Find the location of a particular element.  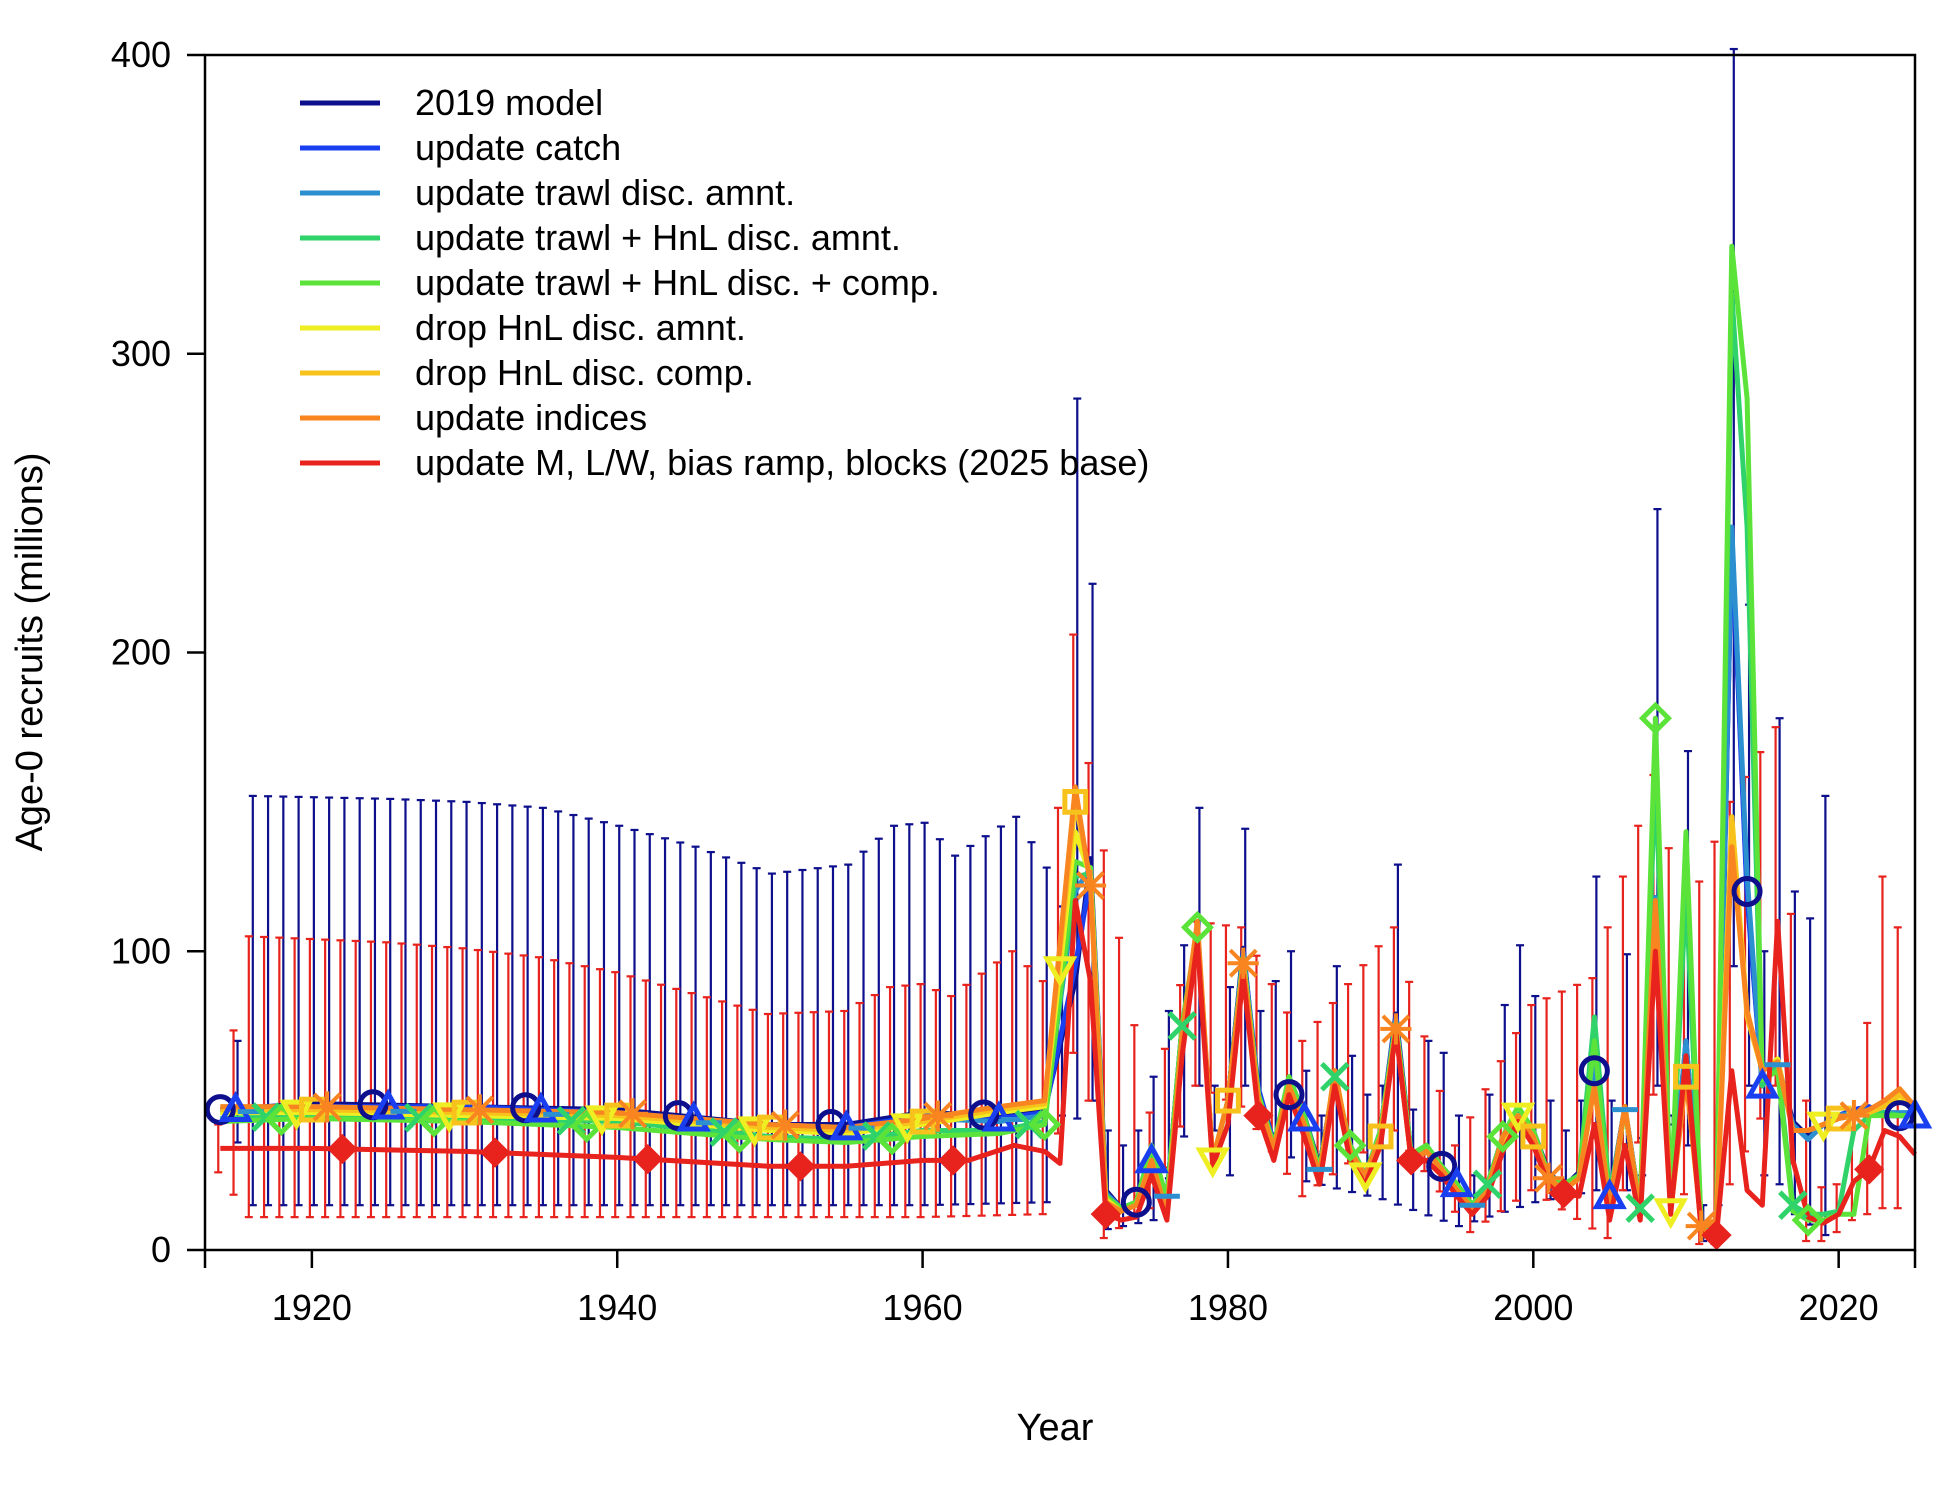

y-axis-title: Age-0 recruits (millions) is located at coordinates (30, 651).